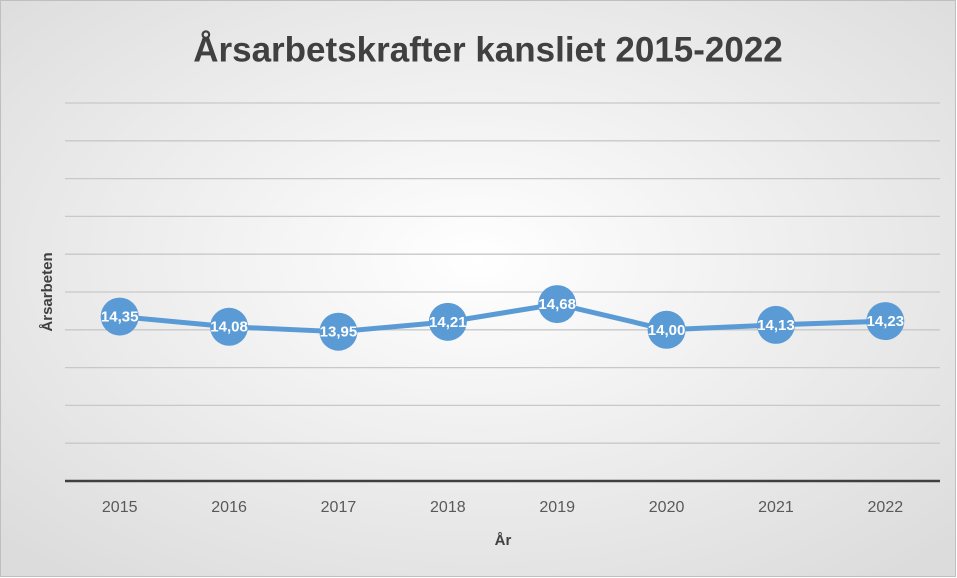  Describe the element at coordinates (488, 49) in the screenshot. I see `chart-title: Årsarbetskrafter kansliet 2015-2022` at that location.